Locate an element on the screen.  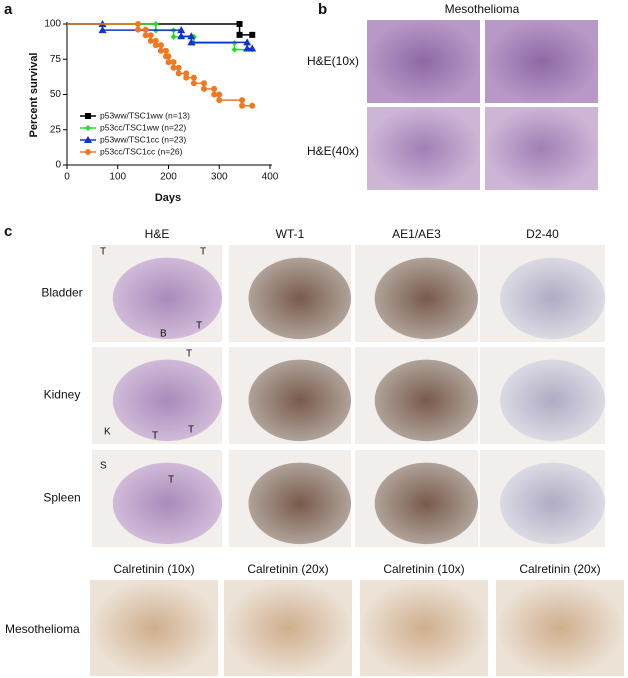
image-annotation: B is located at coordinates (163, 334).